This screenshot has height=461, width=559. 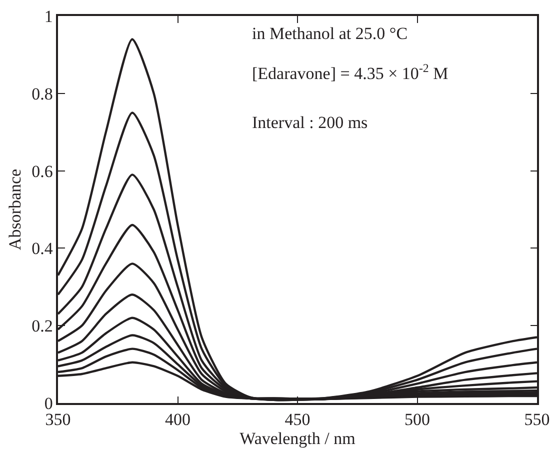 I want to click on x-tick-label: 550, so click(x=537, y=420).